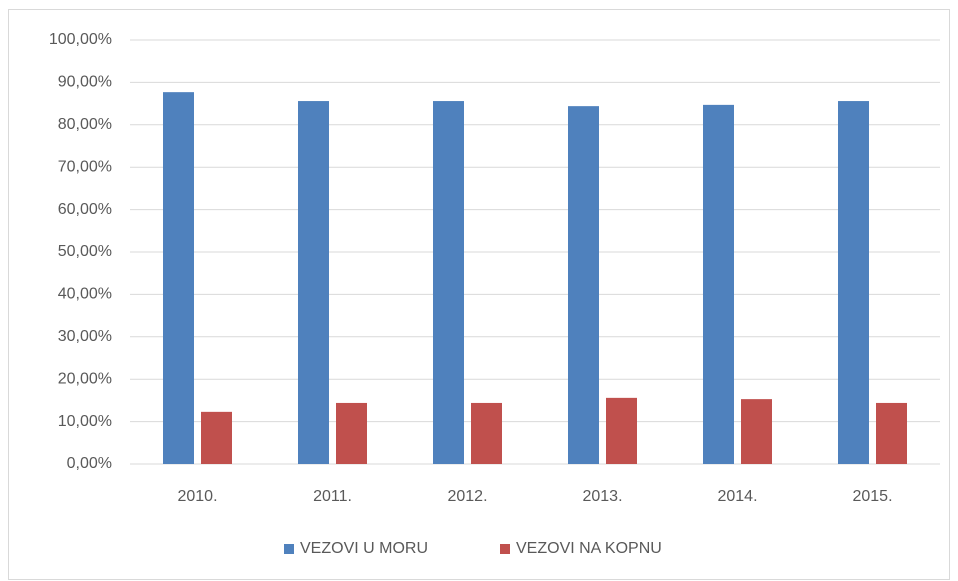 The width and height of the screenshot is (958, 581). Describe the element at coordinates (85, 209) in the screenshot. I see `y-tick-label: 60,00%` at that location.